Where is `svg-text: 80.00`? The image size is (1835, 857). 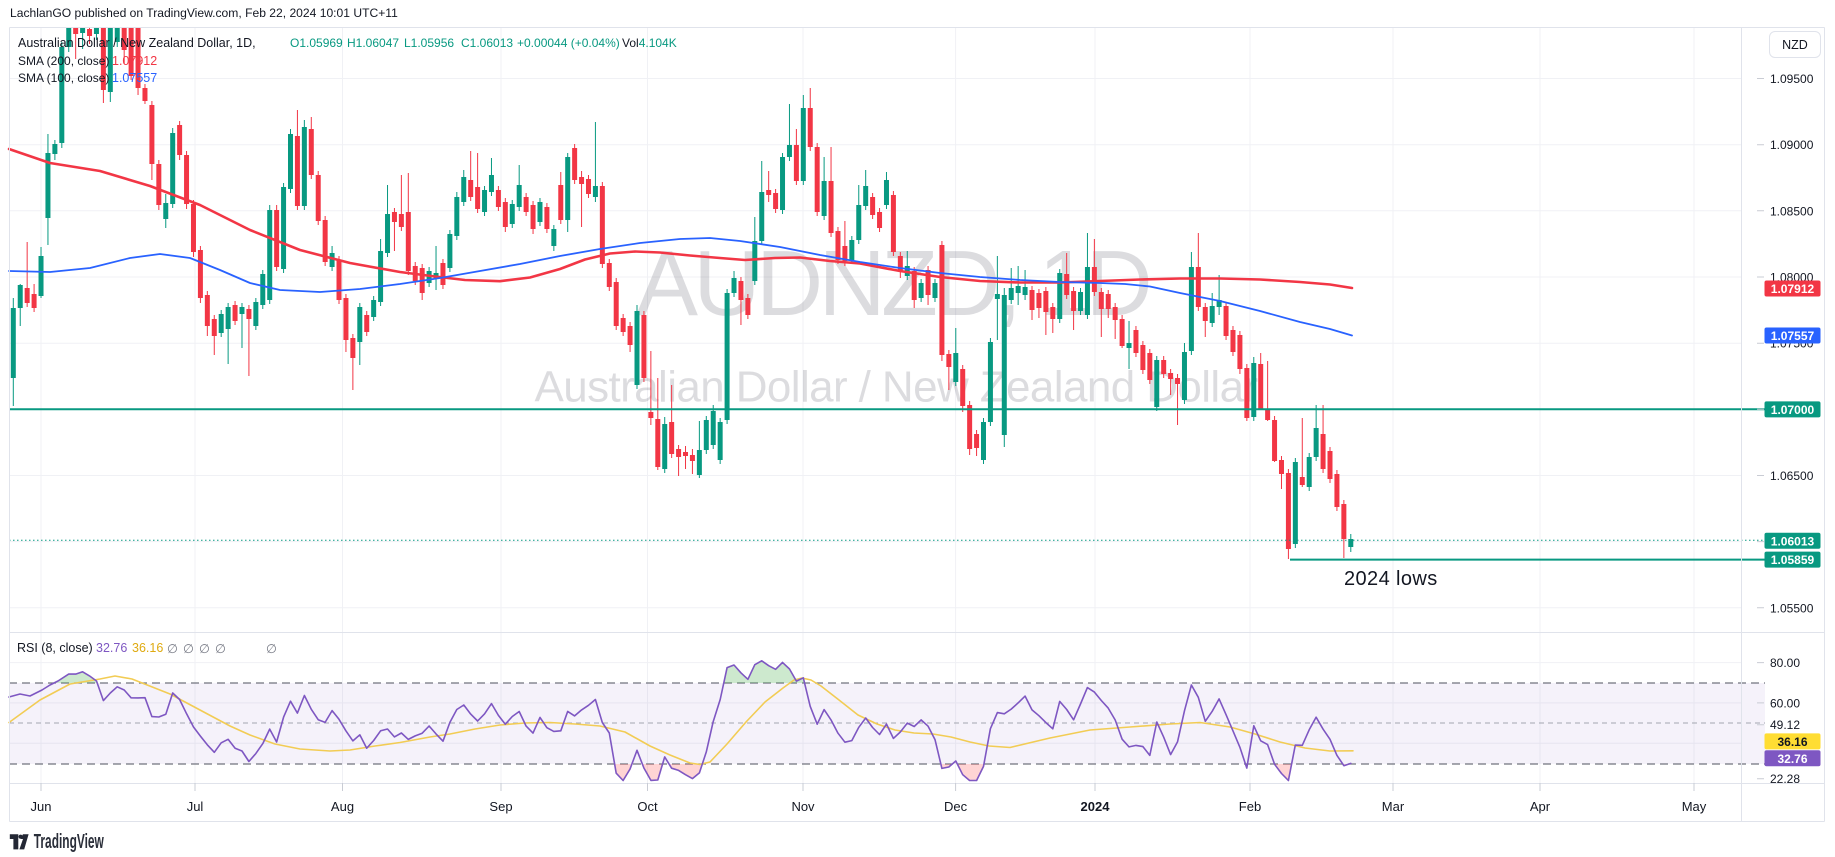
svg-text: 80.00 is located at coordinates (1785, 663).